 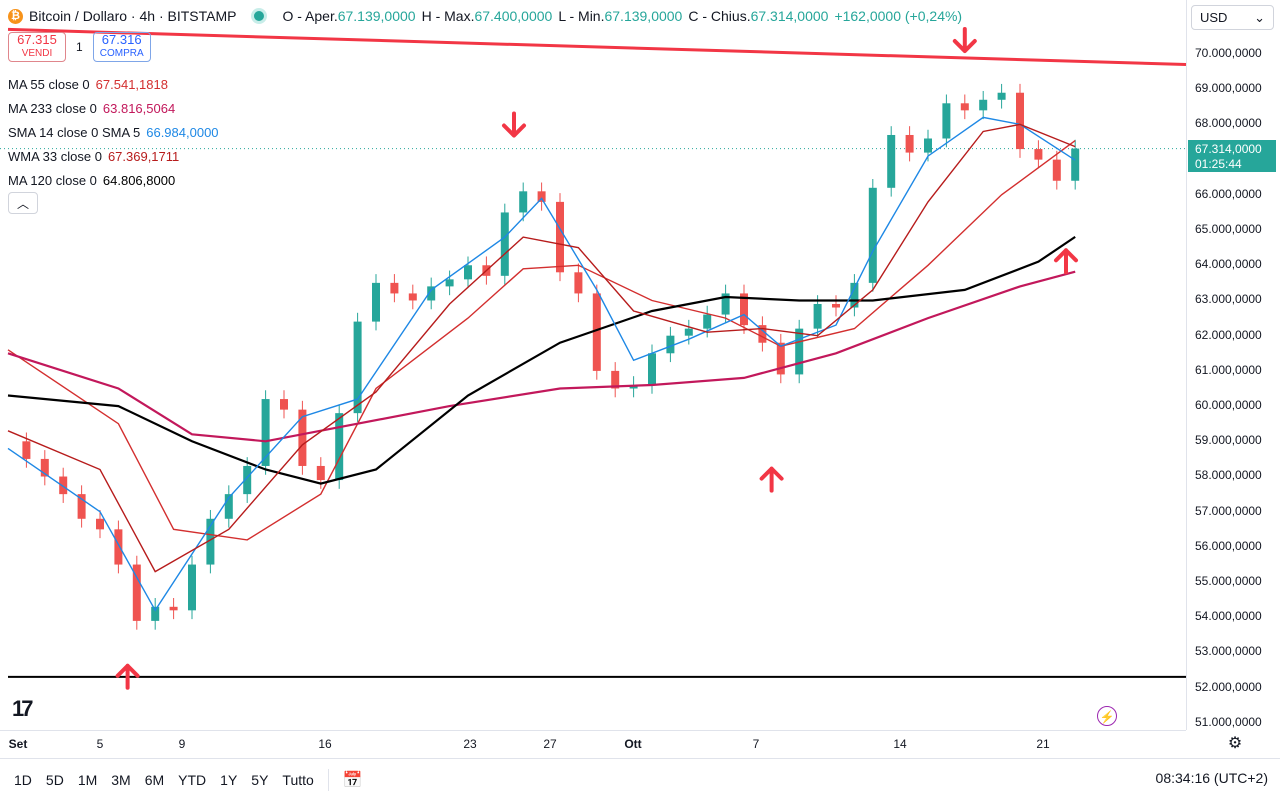 I want to click on price-axis, so click(x=1233, y=365).